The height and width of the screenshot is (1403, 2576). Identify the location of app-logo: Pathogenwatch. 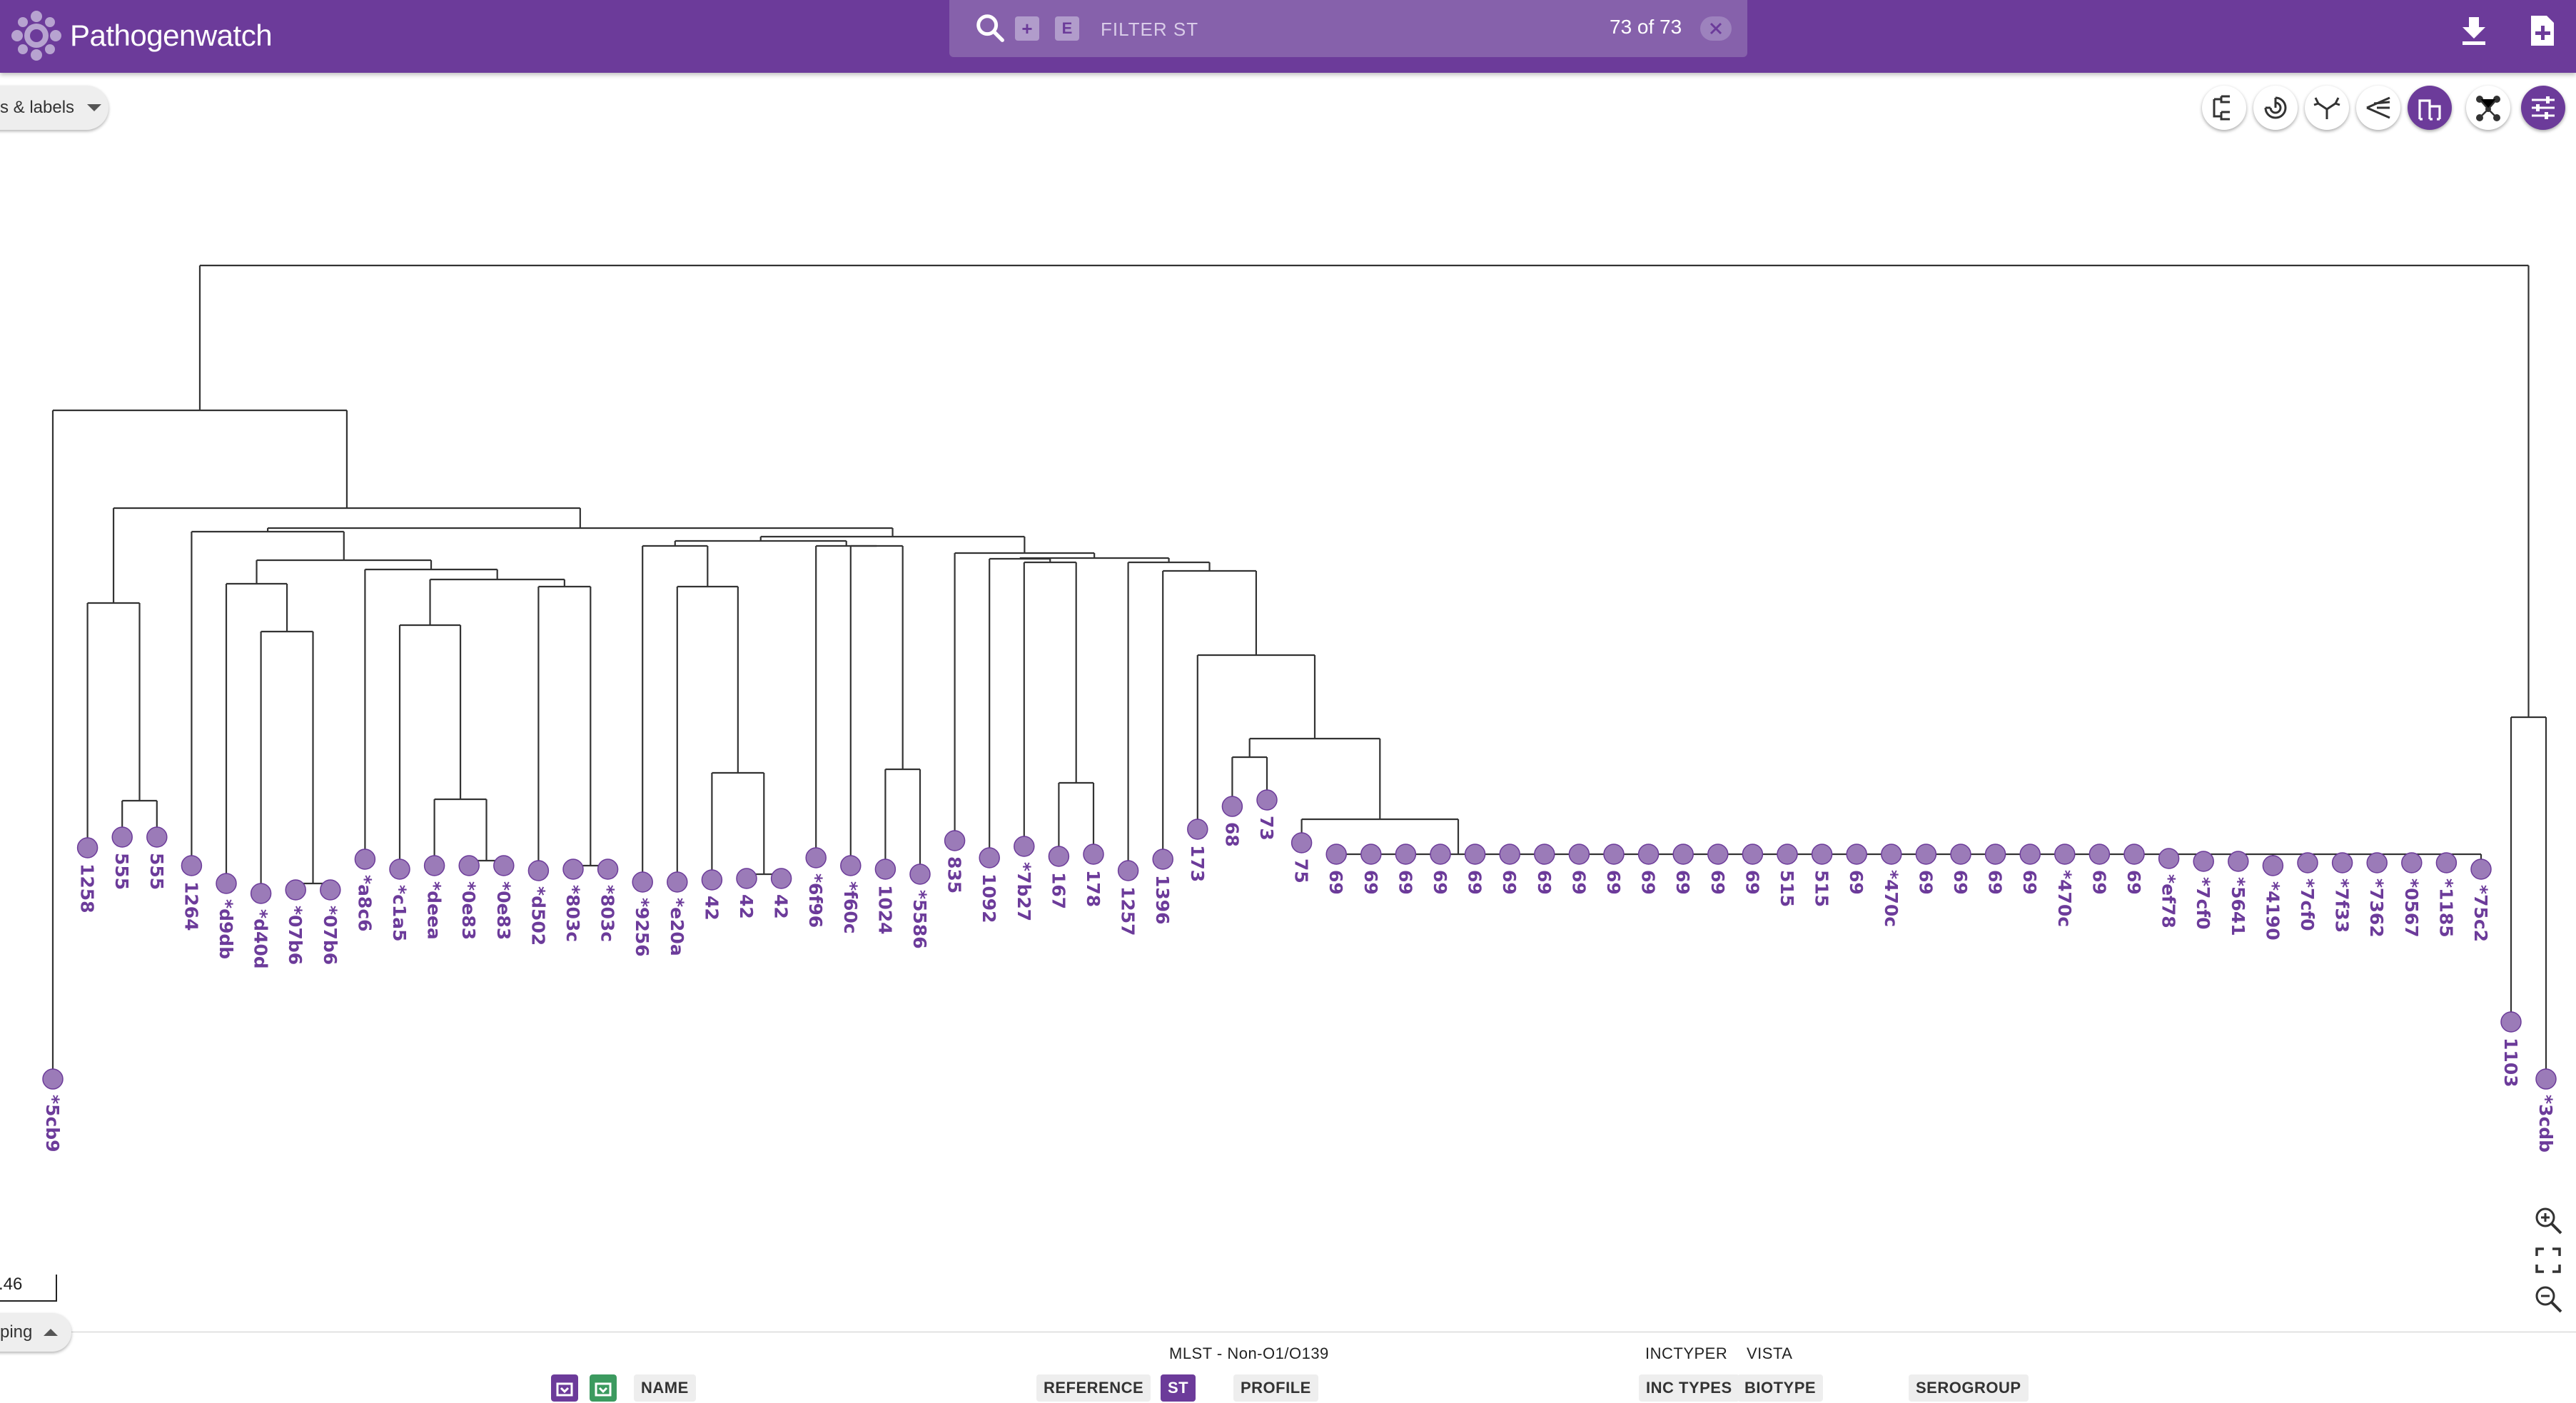
(141, 36).